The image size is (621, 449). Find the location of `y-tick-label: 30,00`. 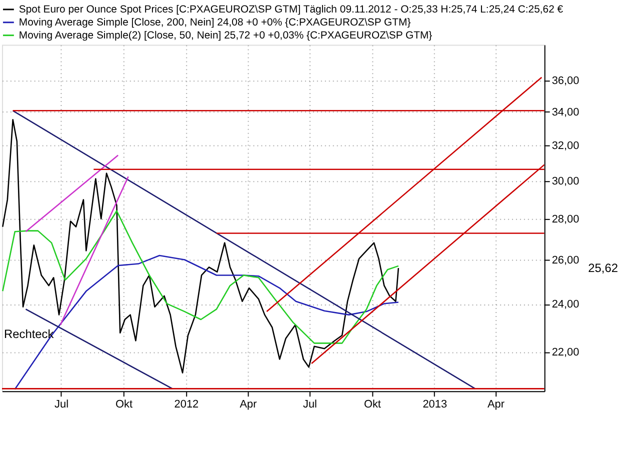

y-tick-label: 30,00 is located at coordinates (566, 181).